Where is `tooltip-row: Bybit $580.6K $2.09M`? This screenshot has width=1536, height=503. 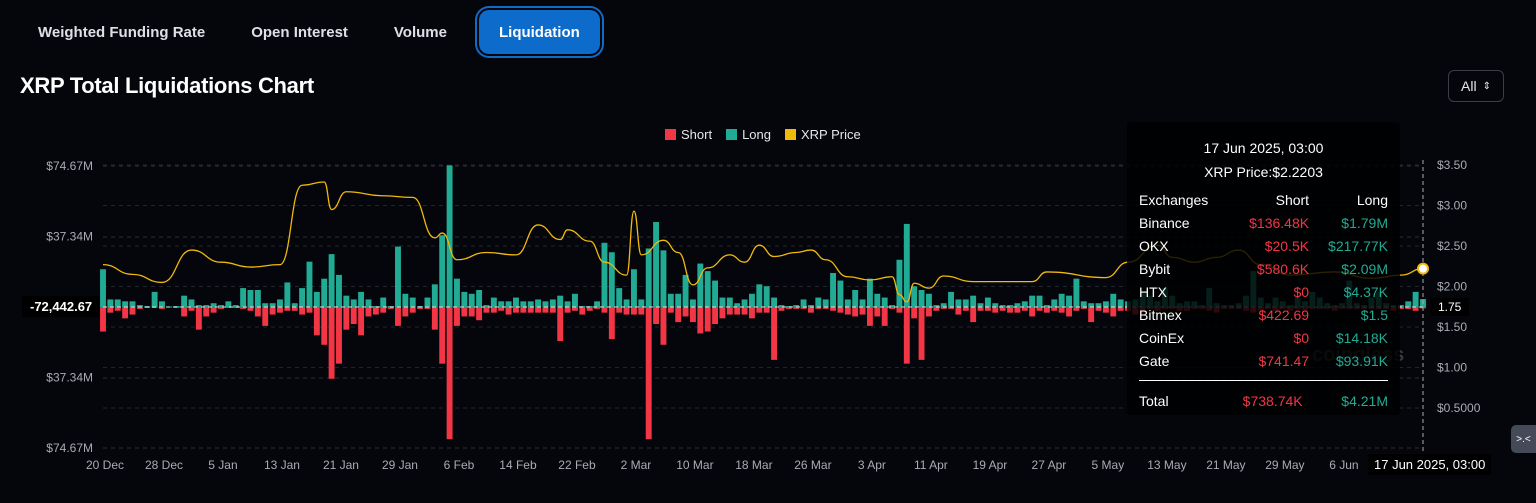
tooltip-row: Bybit $580.6K $2.09M is located at coordinates (1263, 268).